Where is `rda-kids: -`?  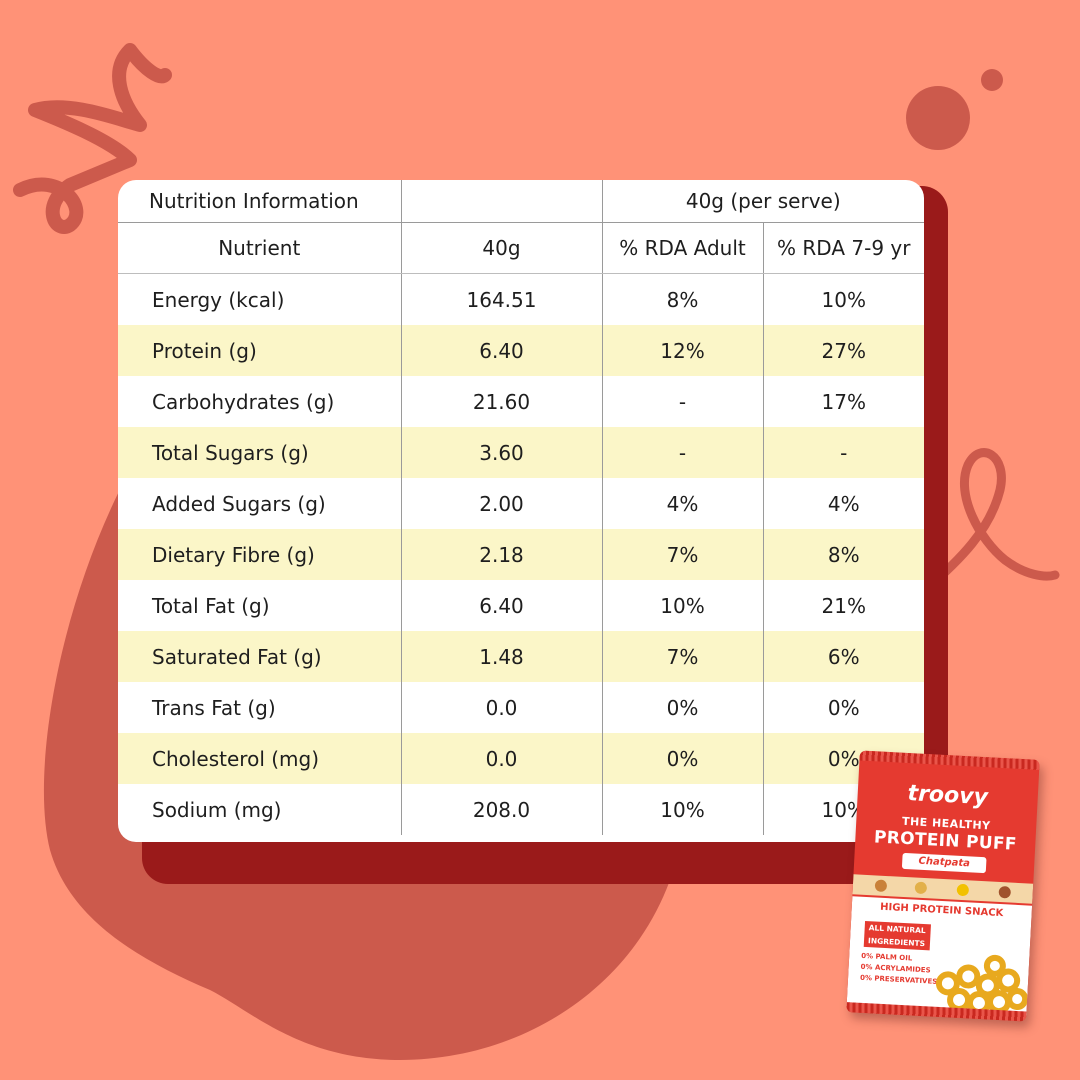 rda-kids: - is located at coordinates (843, 452).